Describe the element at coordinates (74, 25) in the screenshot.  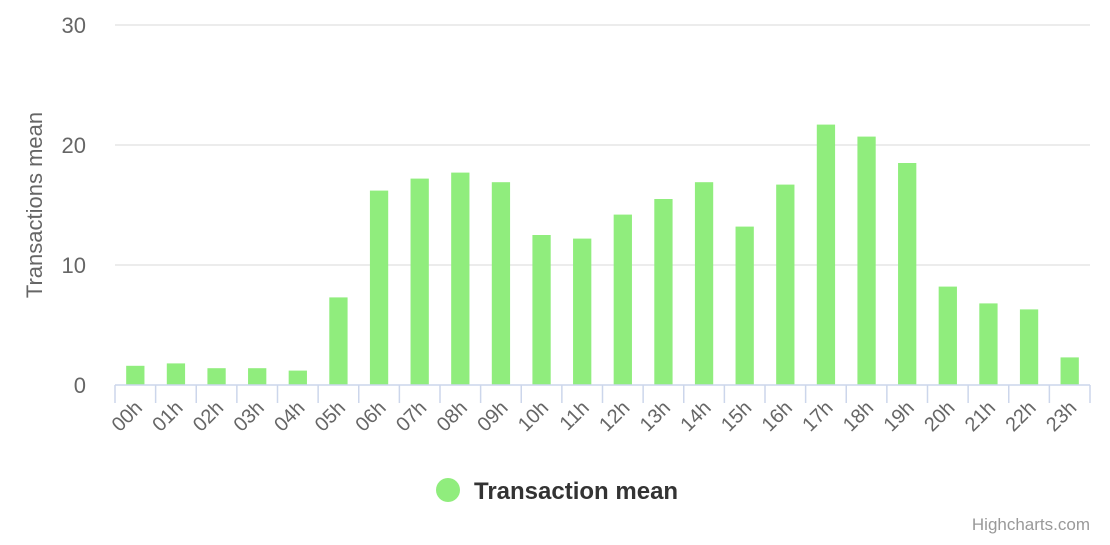
I see `y-tick-label: 30` at that location.